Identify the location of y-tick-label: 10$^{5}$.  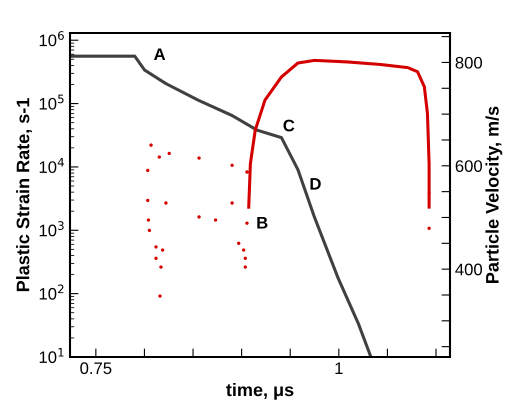
(52, 102).